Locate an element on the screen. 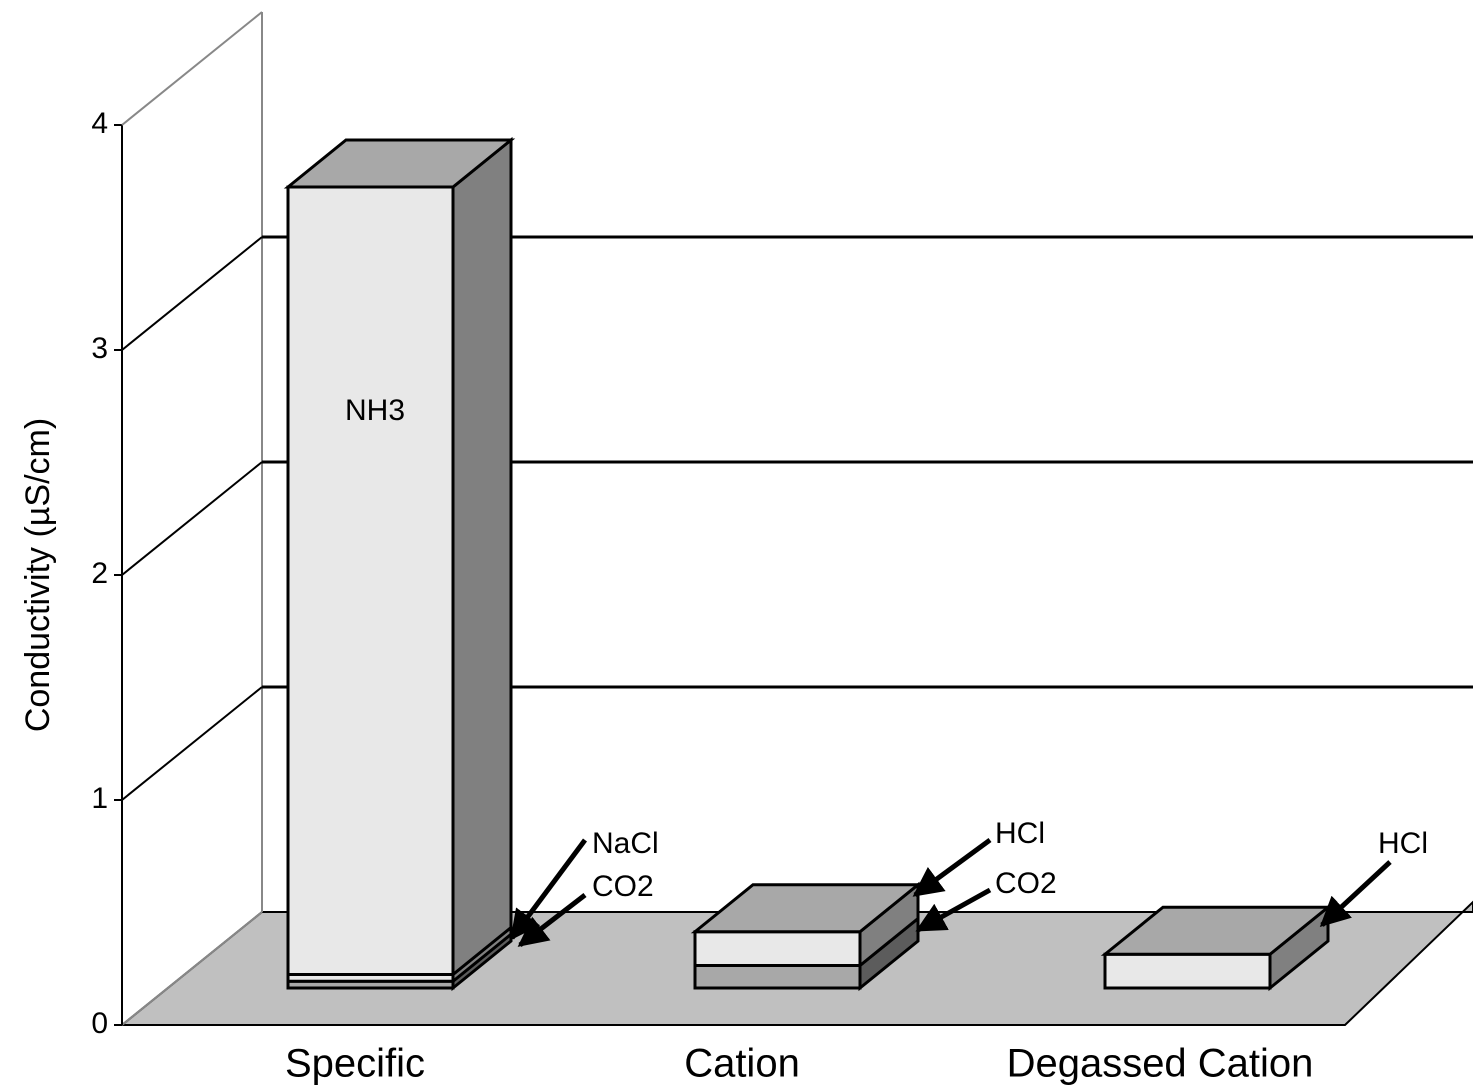 The image size is (1473, 1092). x-tick-label: Cation is located at coordinates (742, 1064).